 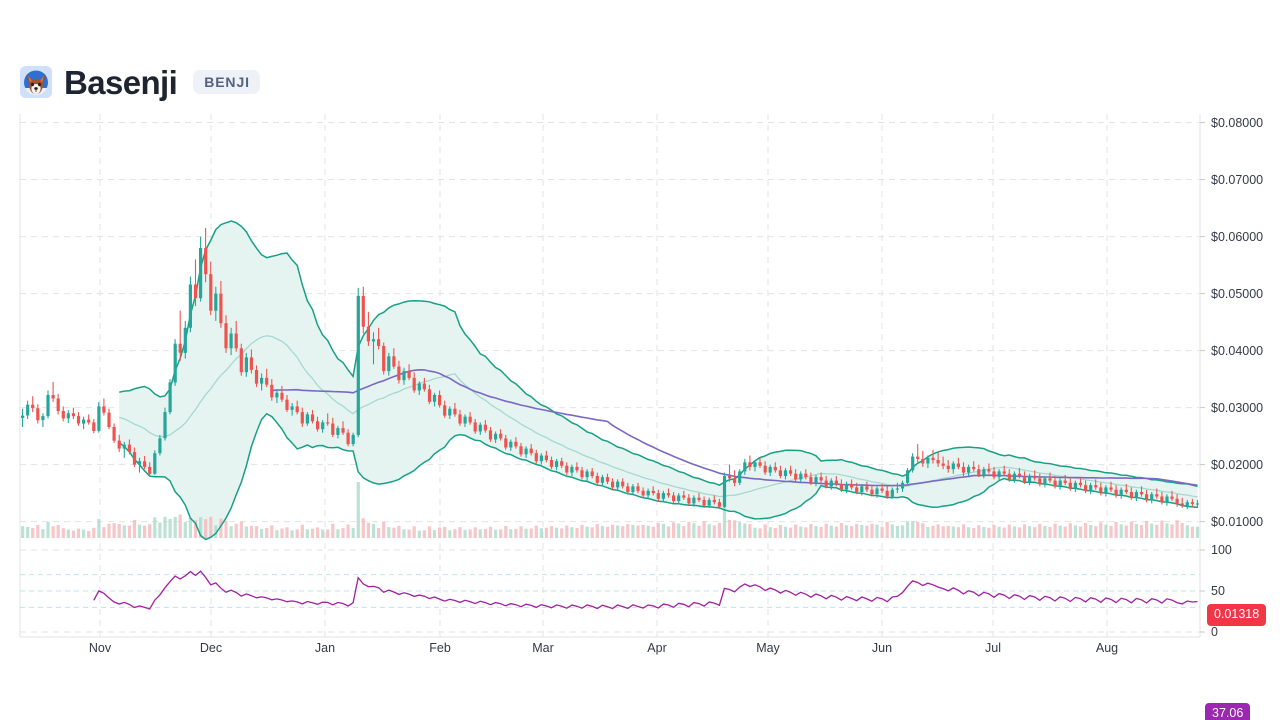 What do you see at coordinates (226, 82) in the screenshot?
I see `ticker-symbol-badge: BENJI` at bounding box center [226, 82].